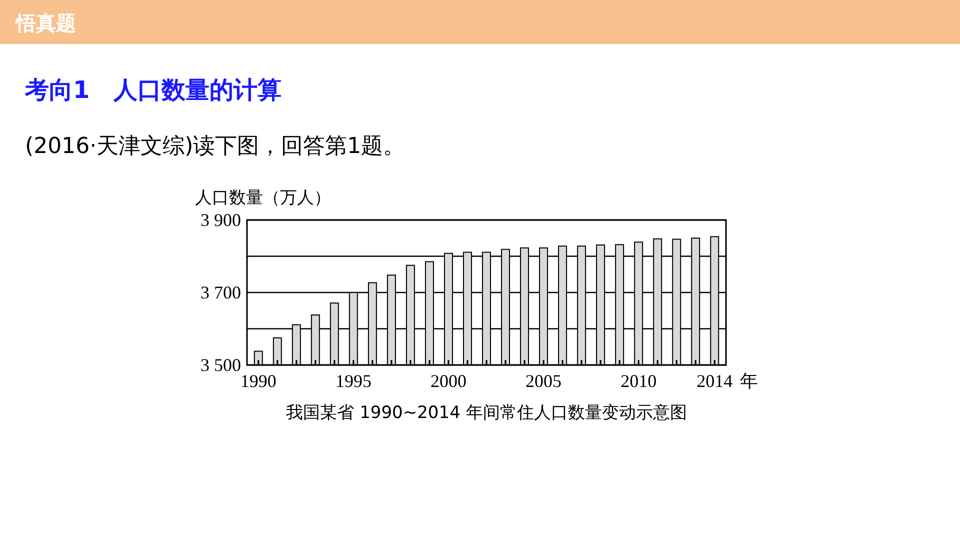 The image size is (960, 540). Describe the element at coordinates (153, 90) in the screenshot. I see `chart-title: 考向1 人口数量的计算` at that location.